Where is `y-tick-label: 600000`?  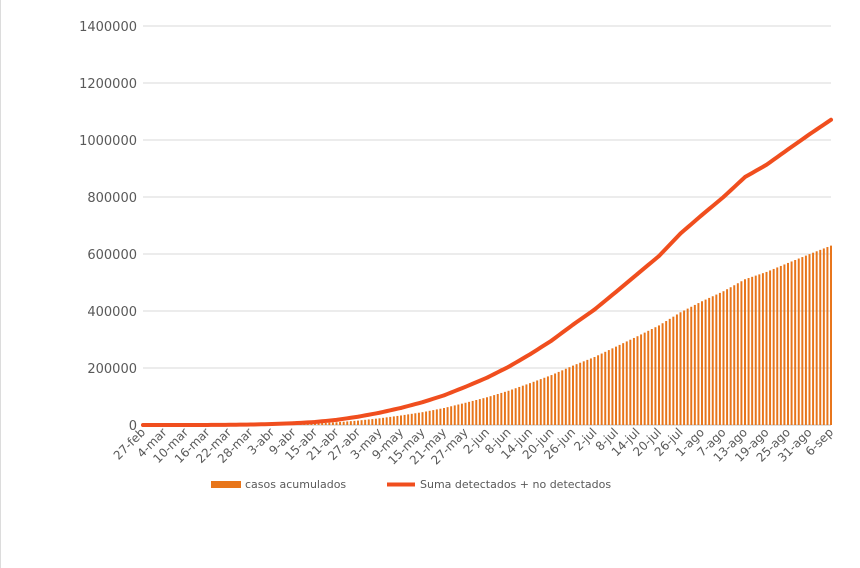
y-tick-label: 600000 is located at coordinates (112, 255).